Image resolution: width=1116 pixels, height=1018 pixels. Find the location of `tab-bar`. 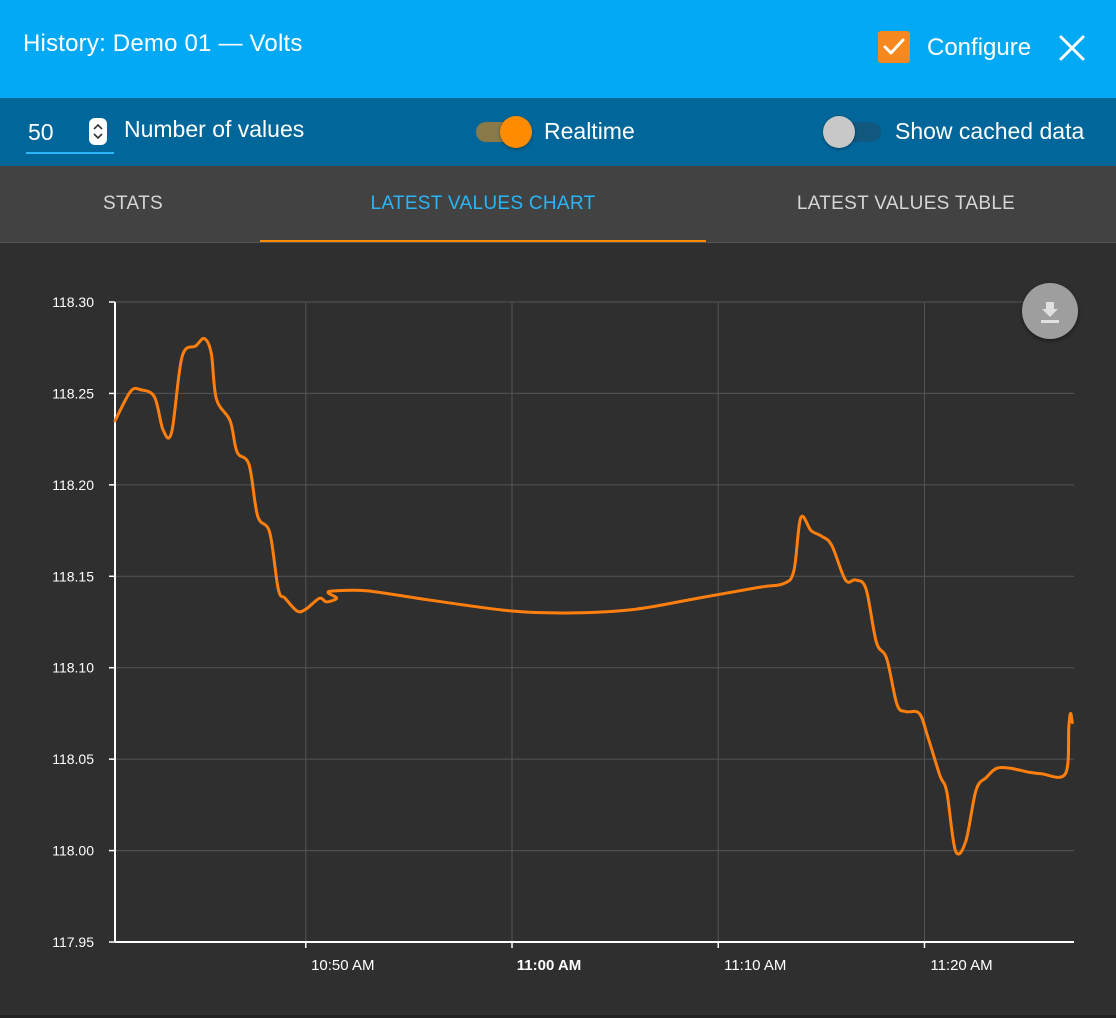

tab-bar is located at coordinates (558, 204).